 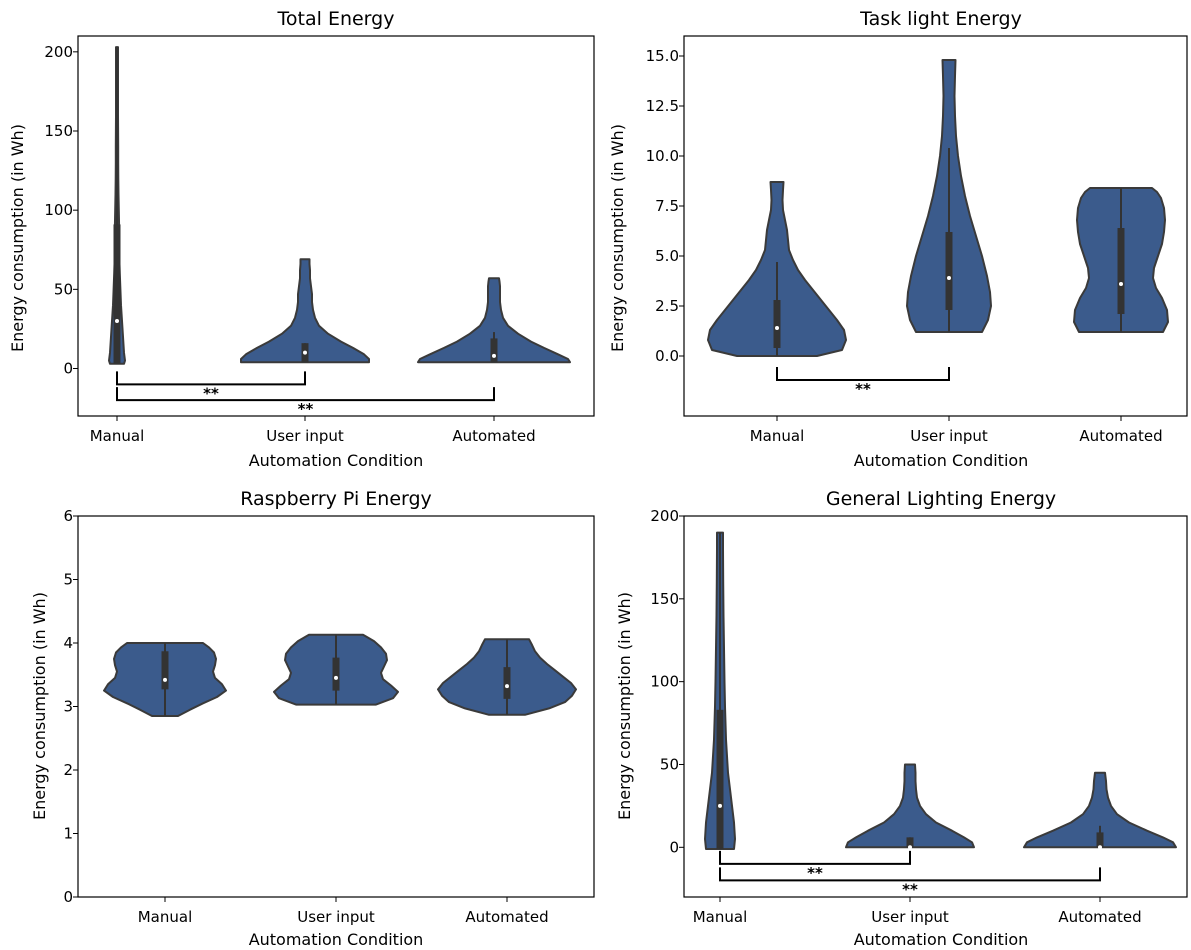 What do you see at coordinates (68, 707) in the screenshot?
I see `y-tick-label: 3` at bounding box center [68, 707].